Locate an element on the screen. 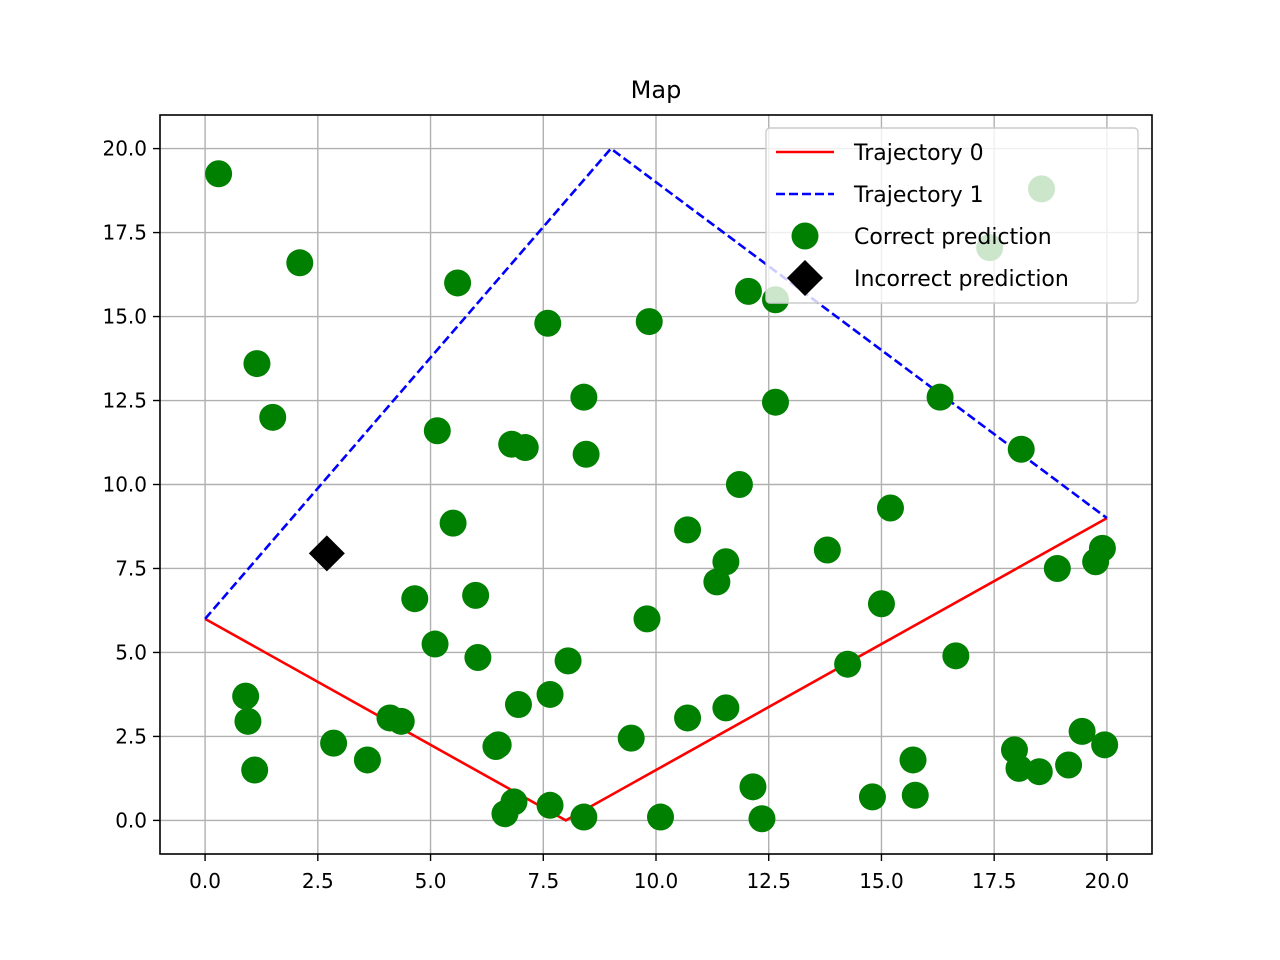 This screenshot has width=1280, height=960. legend-label: Correct prediction is located at coordinates (953, 237).